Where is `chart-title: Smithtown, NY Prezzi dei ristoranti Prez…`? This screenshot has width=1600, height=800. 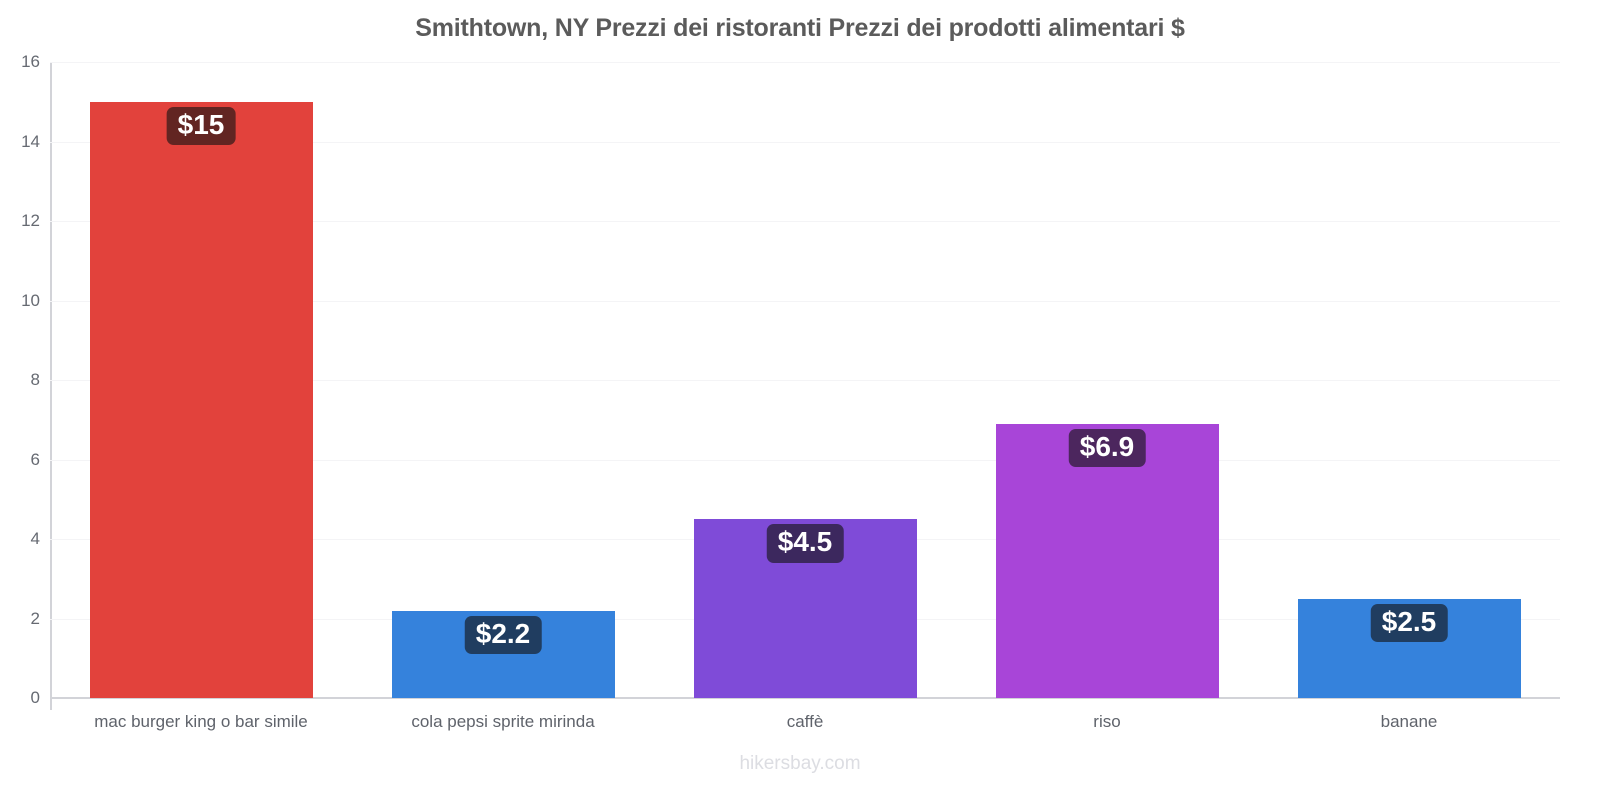 chart-title: Smithtown, NY Prezzi dei ristoranti Prez… is located at coordinates (800, 28).